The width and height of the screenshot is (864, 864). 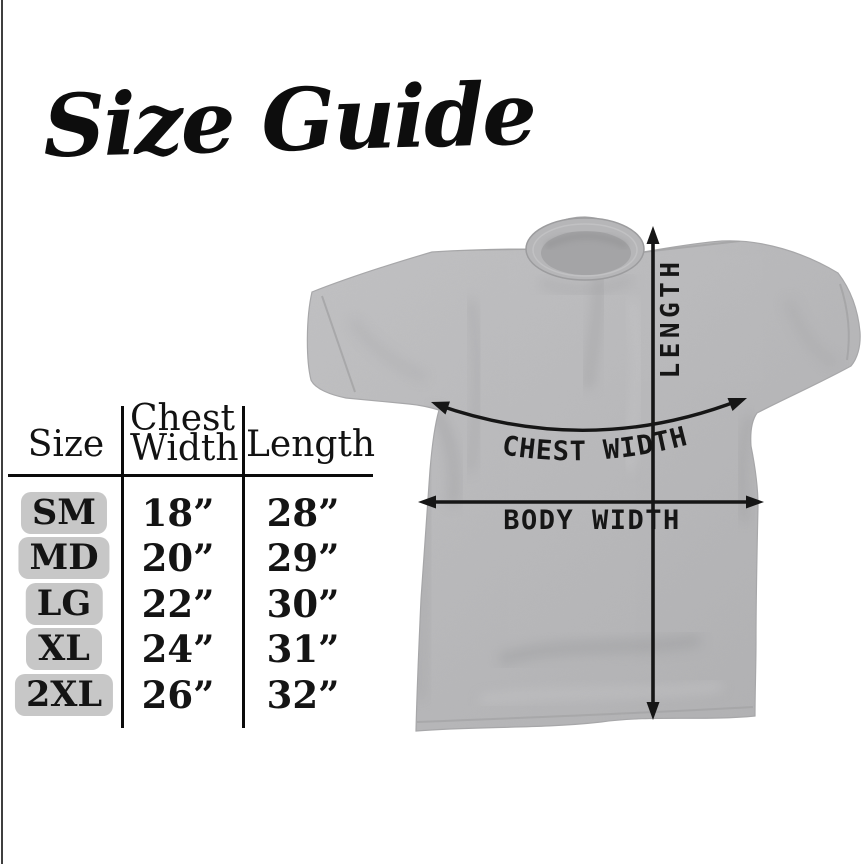 I want to click on length-value: 28”, so click(x=303, y=512).